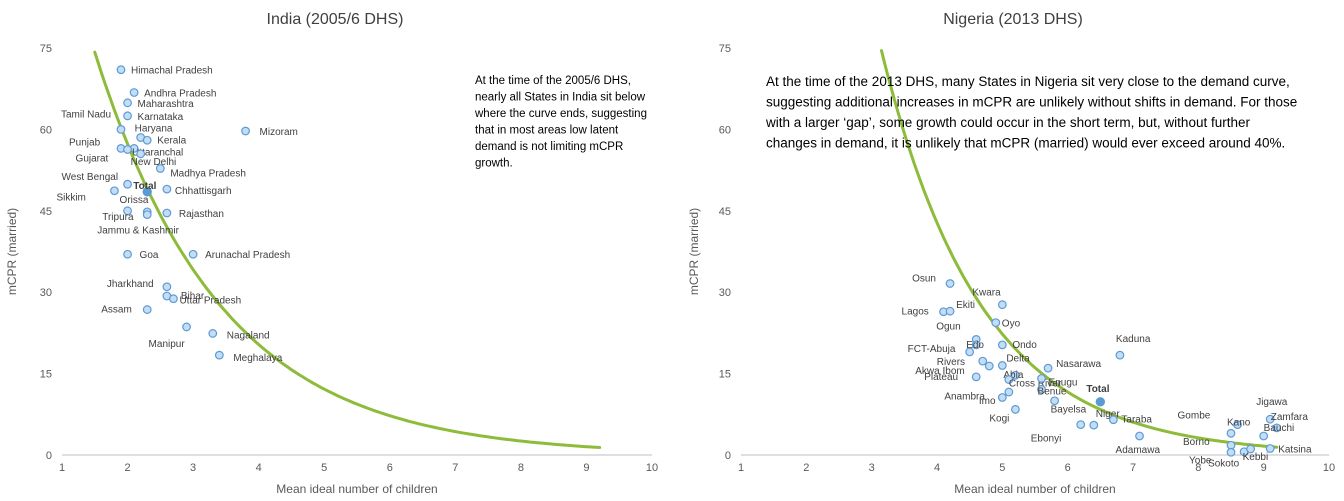  What do you see at coordinates (154, 162) in the screenshot?
I see `point-label: New Delhi` at bounding box center [154, 162].